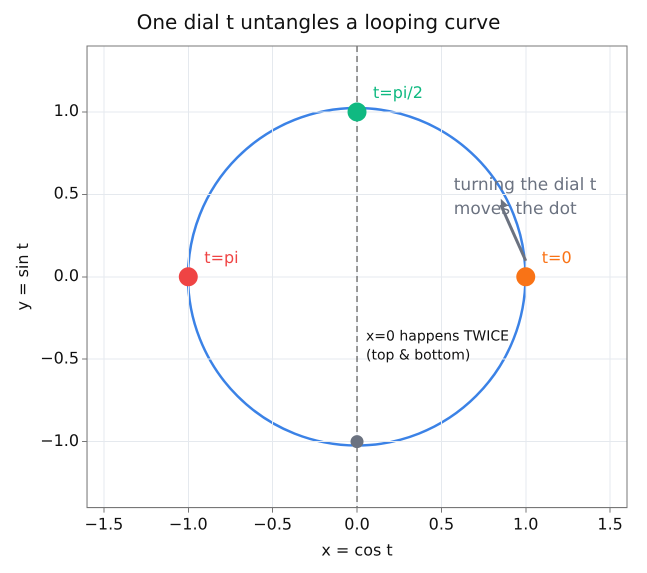  I want to click on y-tick-label: 0.5, so click(67, 193).